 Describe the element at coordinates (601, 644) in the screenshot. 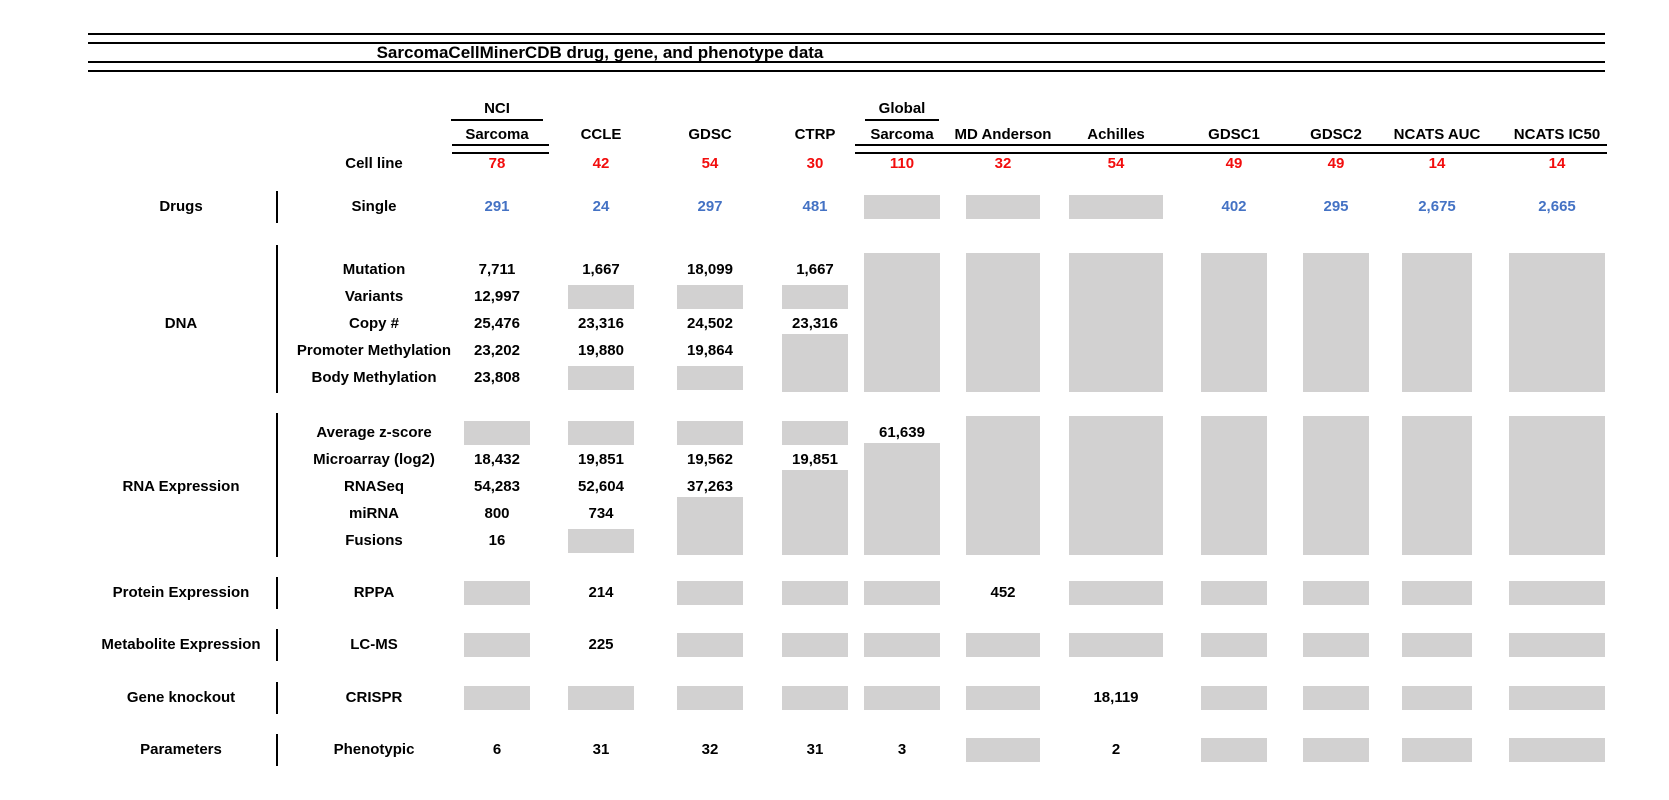

I see `data-value: 225` at that location.